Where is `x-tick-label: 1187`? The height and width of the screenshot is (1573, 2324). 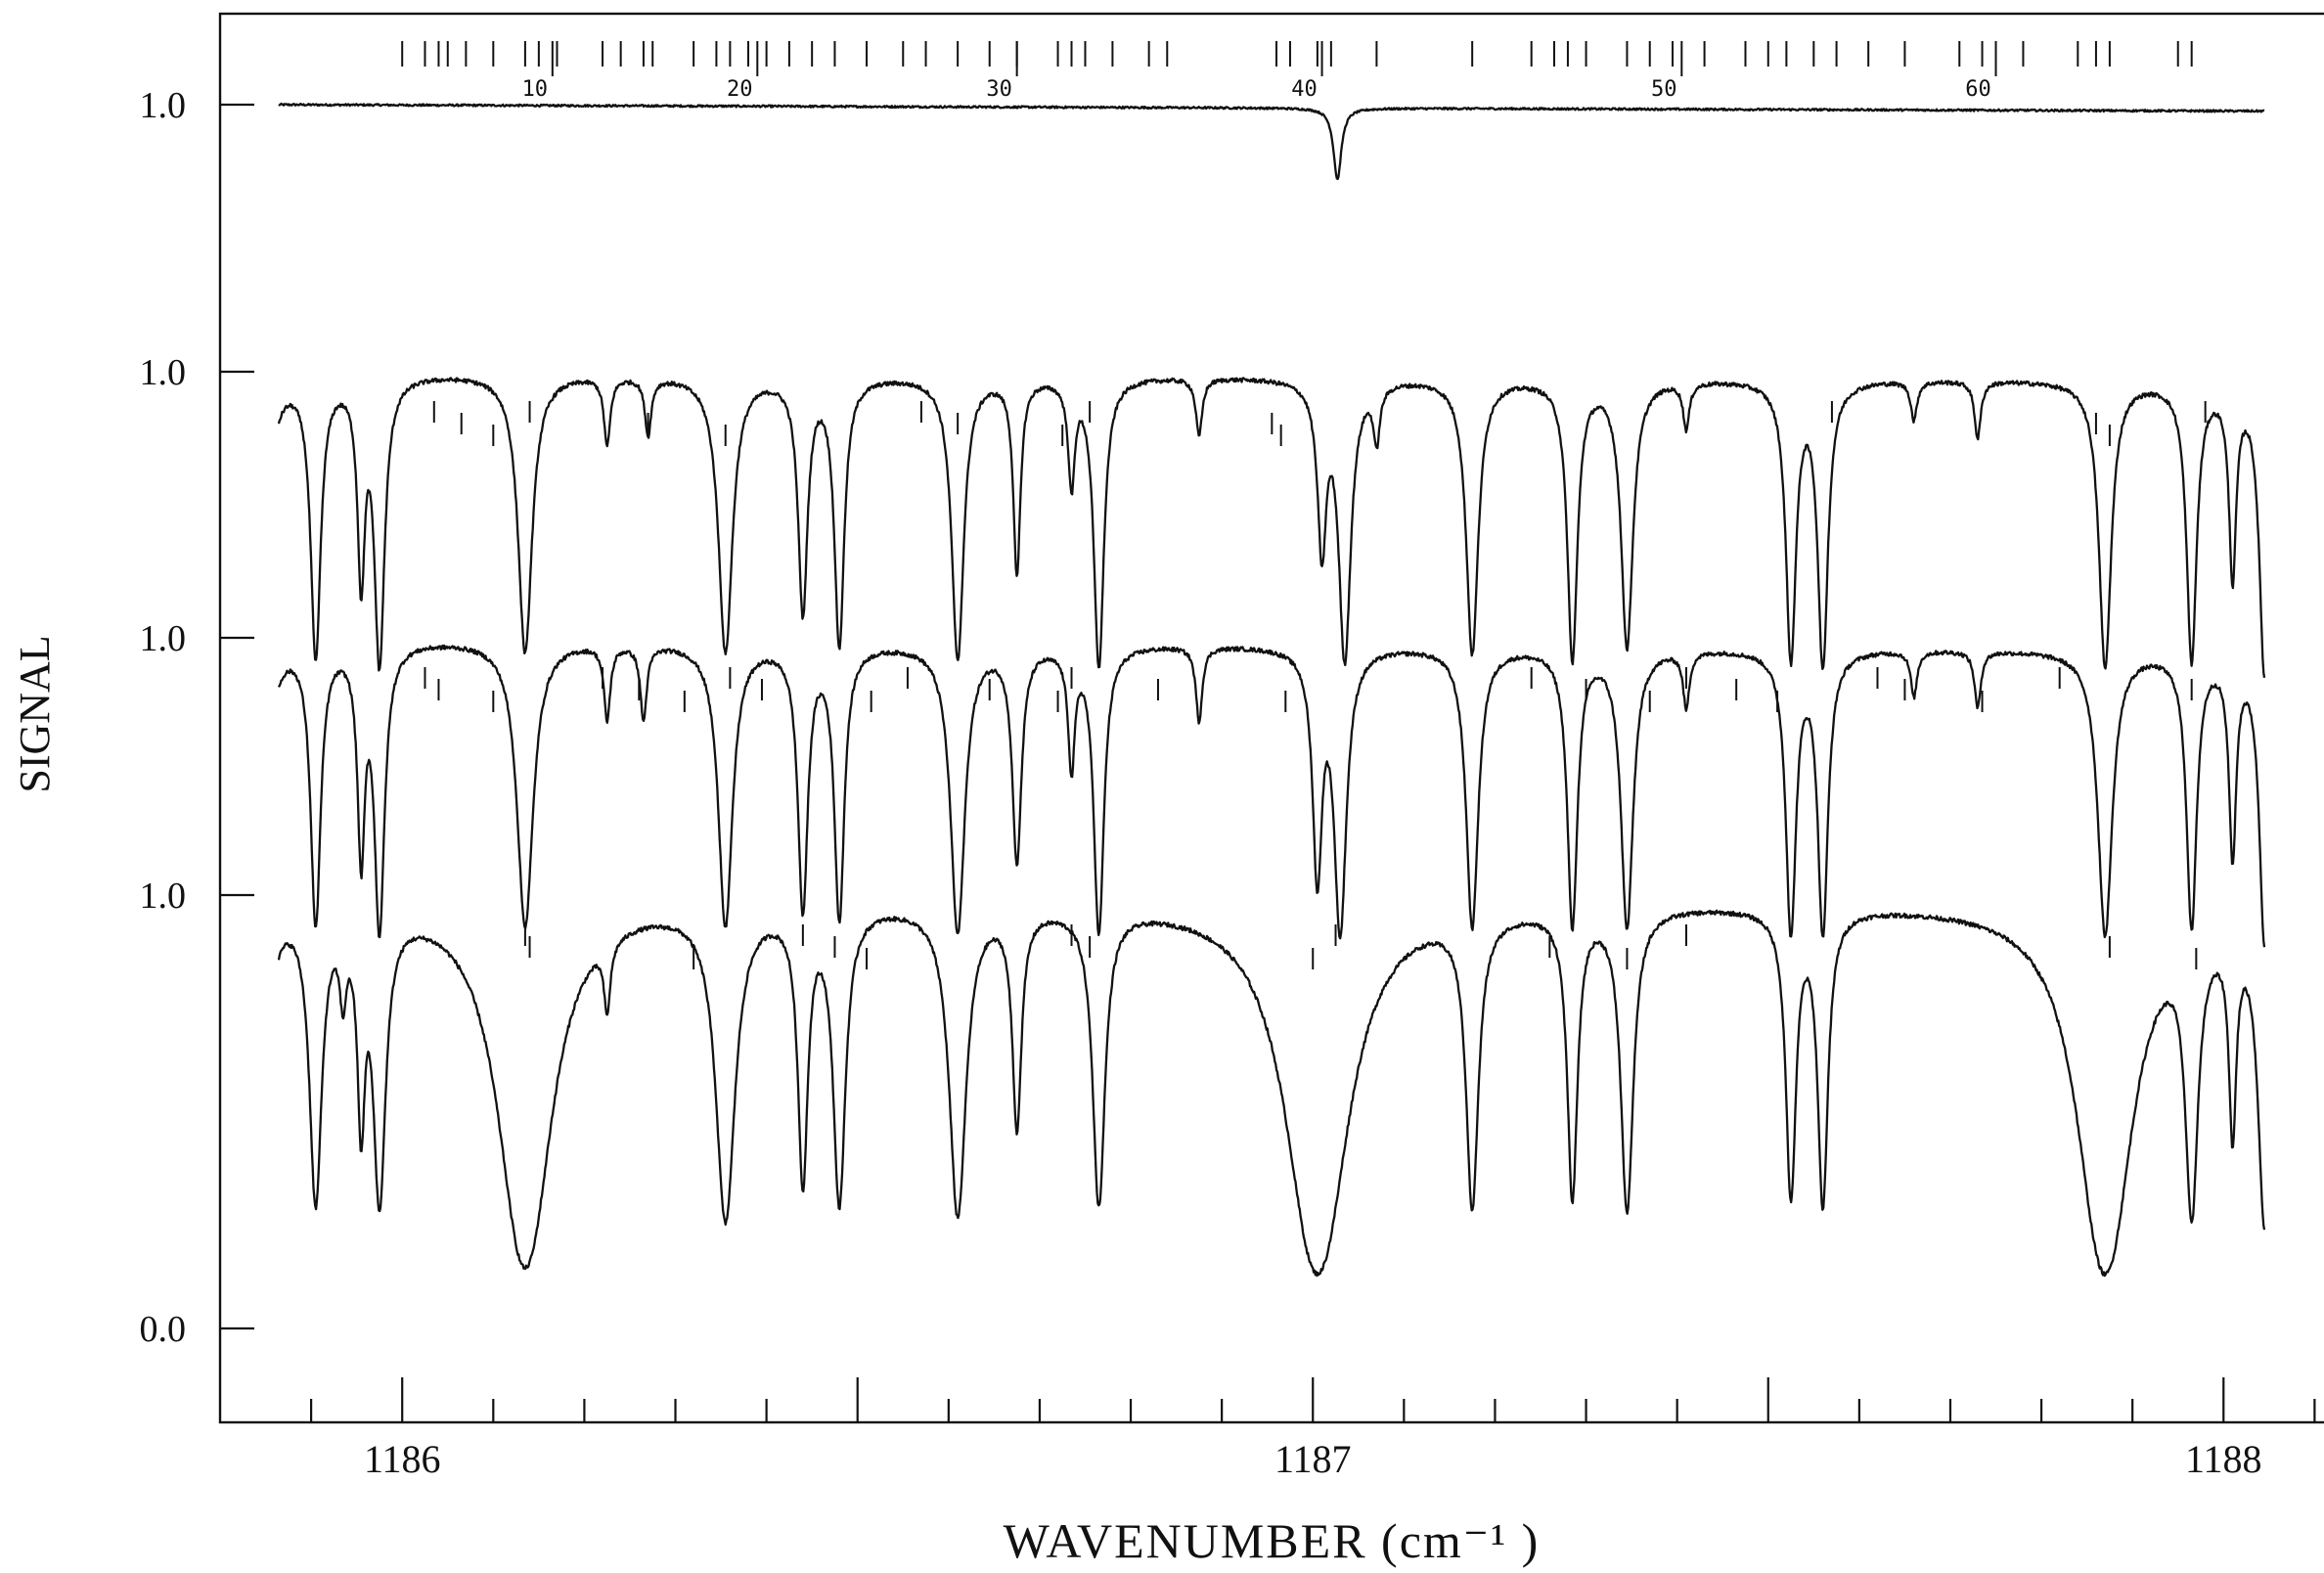 x-tick-label: 1187 is located at coordinates (1313, 1459).